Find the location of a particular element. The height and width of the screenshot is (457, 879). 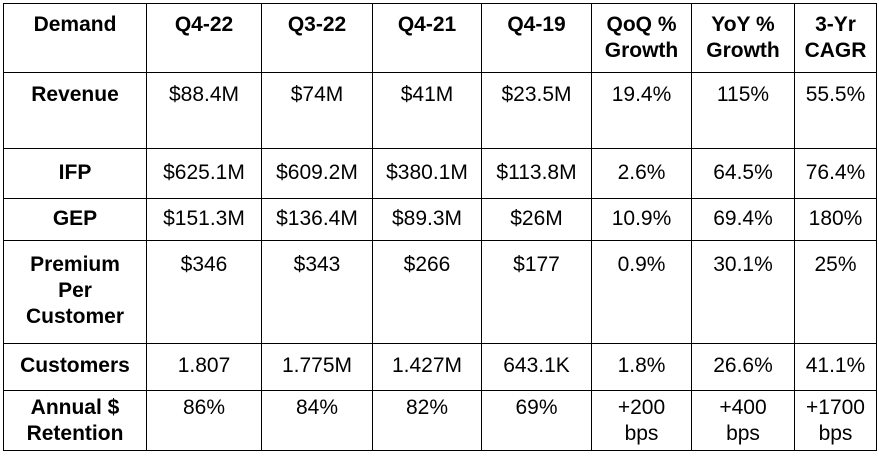

table-cell: 69.4% is located at coordinates (743, 219).